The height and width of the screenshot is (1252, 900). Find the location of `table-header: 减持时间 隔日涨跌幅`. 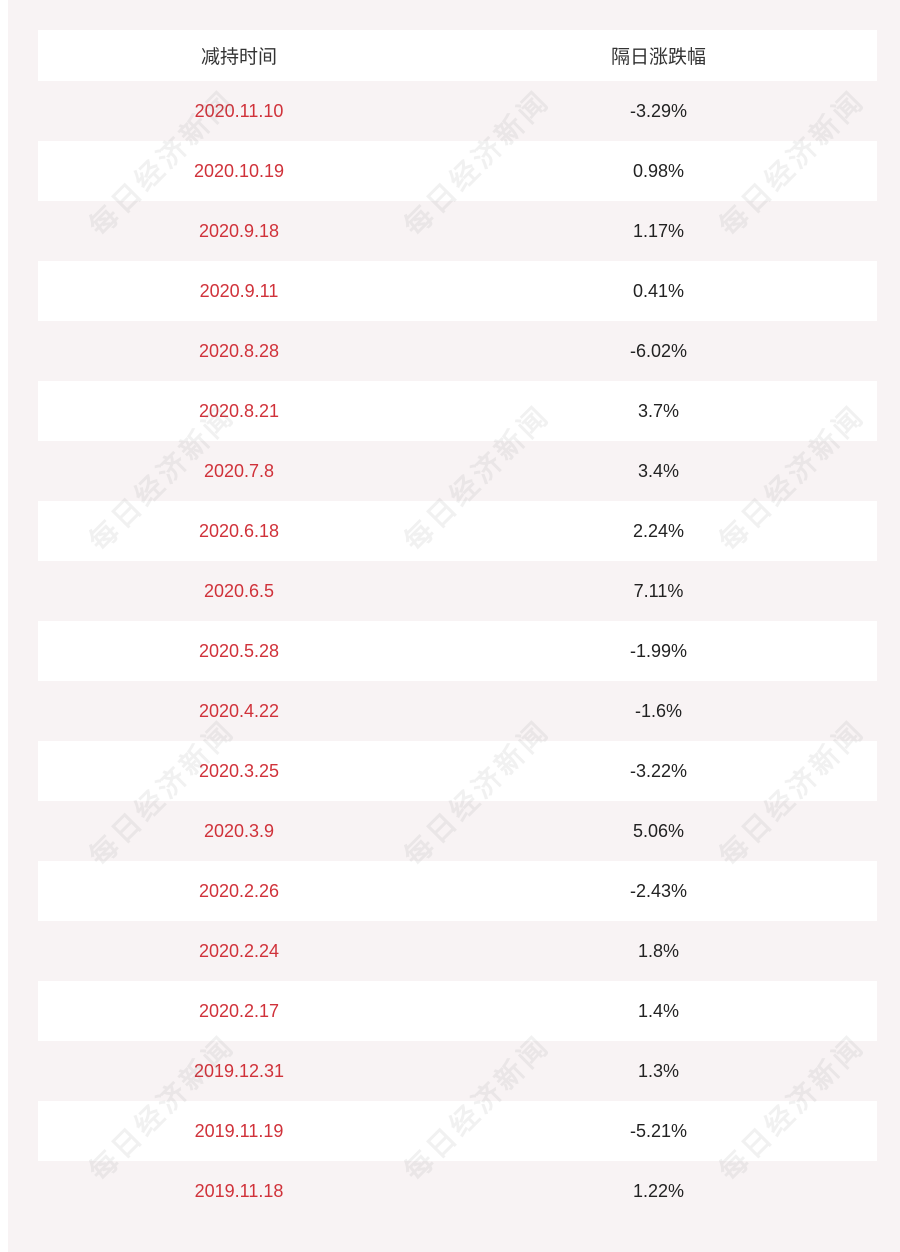

table-header: 减持时间 隔日涨跌幅 is located at coordinates (457, 55).